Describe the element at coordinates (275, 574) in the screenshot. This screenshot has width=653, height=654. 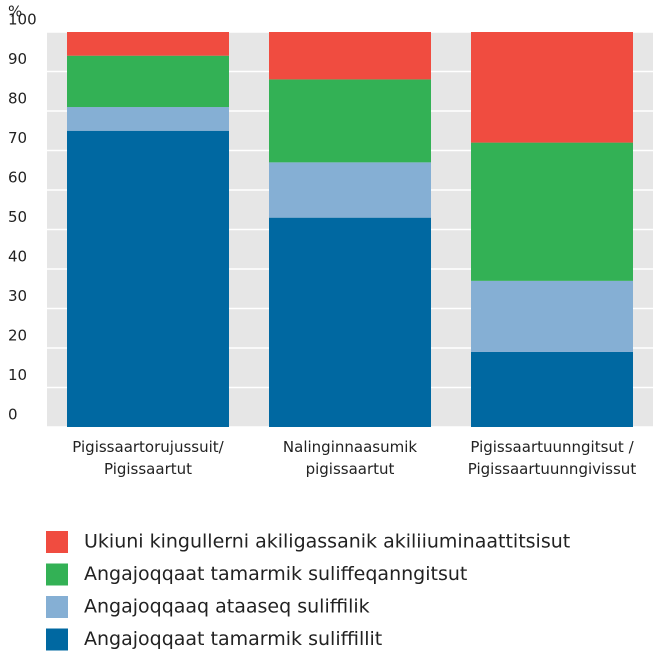
I see `legend-label: Angajoqqaat tamarmik suliffeqanngitsut` at that location.